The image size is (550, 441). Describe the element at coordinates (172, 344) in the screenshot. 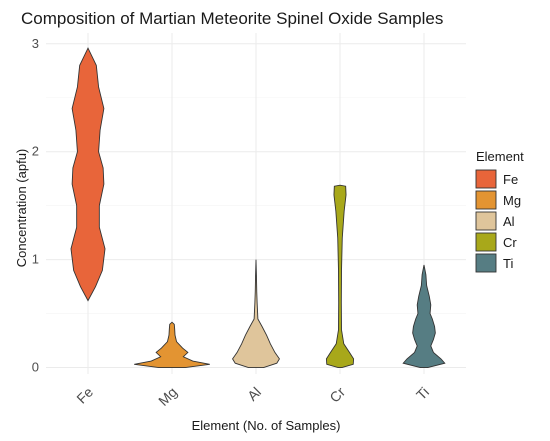

I see `violin-mg` at that location.